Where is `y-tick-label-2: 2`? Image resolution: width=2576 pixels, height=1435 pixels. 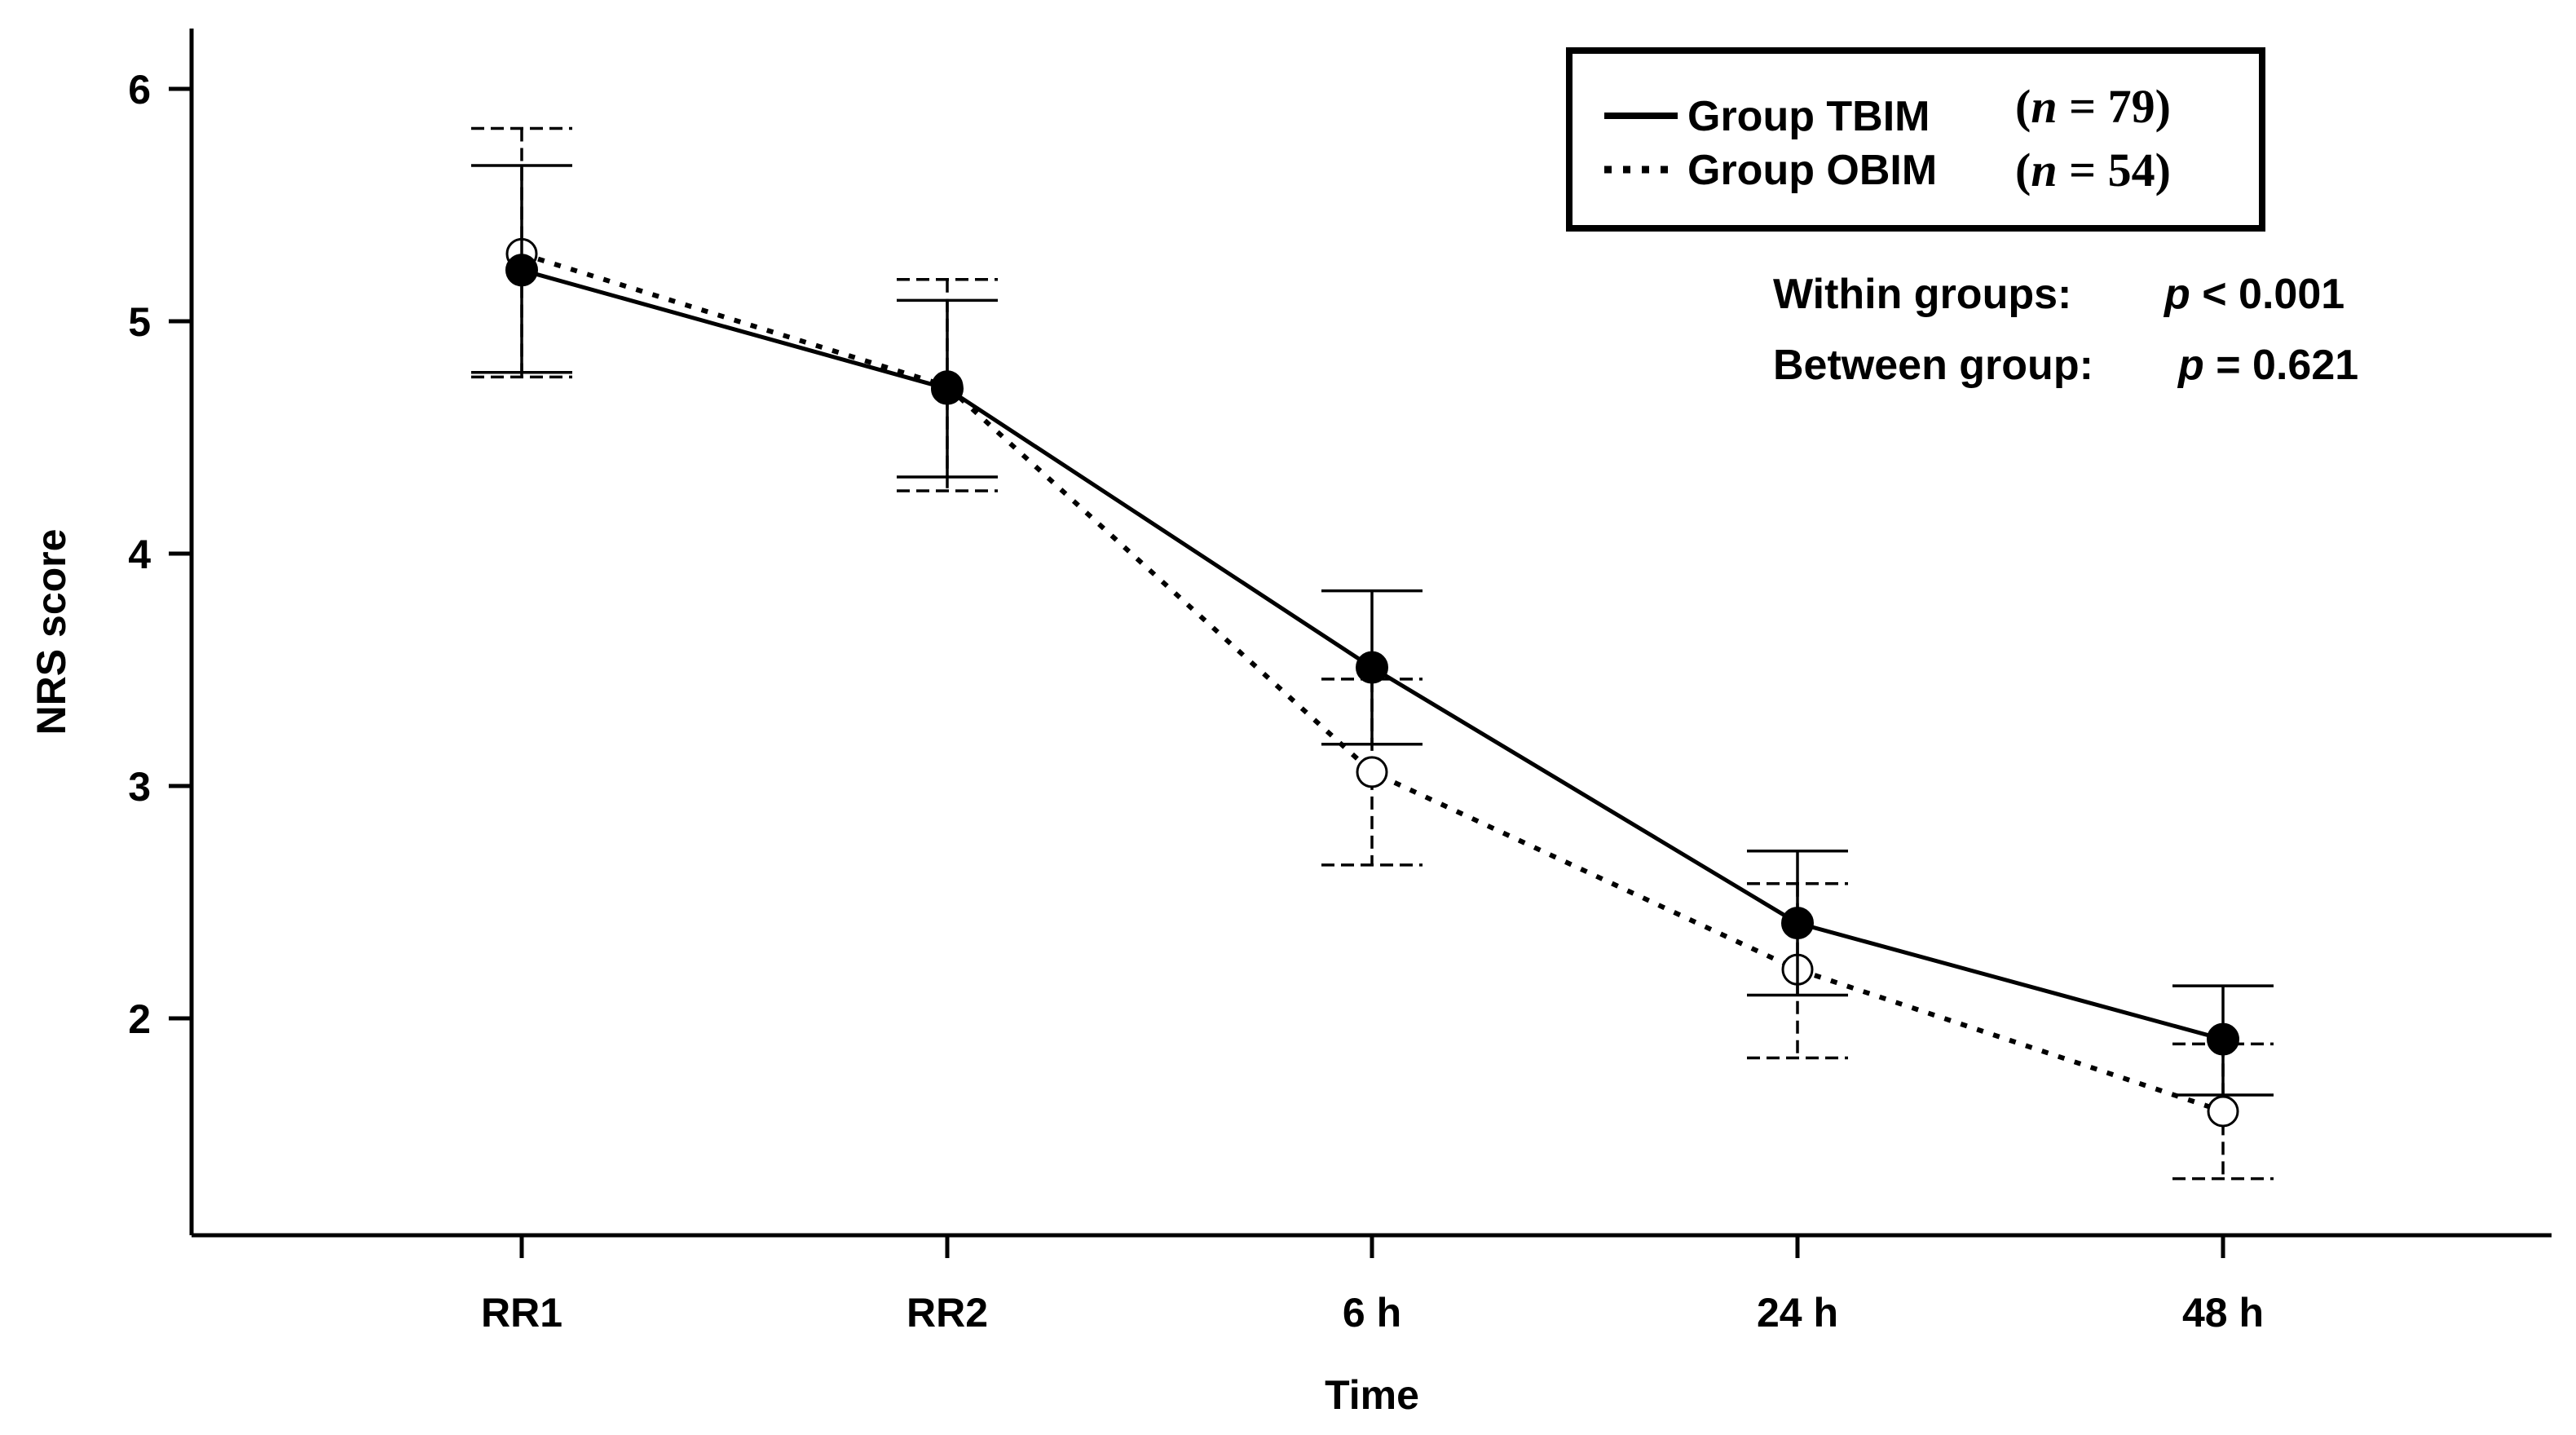
y-tick-label-2: 2 is located at coordinates (139, 1019).